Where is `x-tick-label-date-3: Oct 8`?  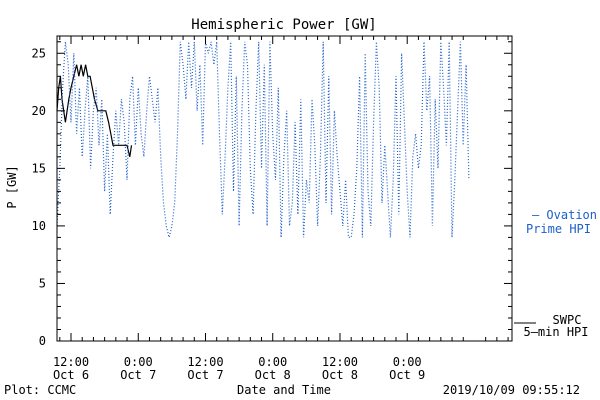
x-tick-label-date-3: Oct 8 is located at coordinates (273, 375).